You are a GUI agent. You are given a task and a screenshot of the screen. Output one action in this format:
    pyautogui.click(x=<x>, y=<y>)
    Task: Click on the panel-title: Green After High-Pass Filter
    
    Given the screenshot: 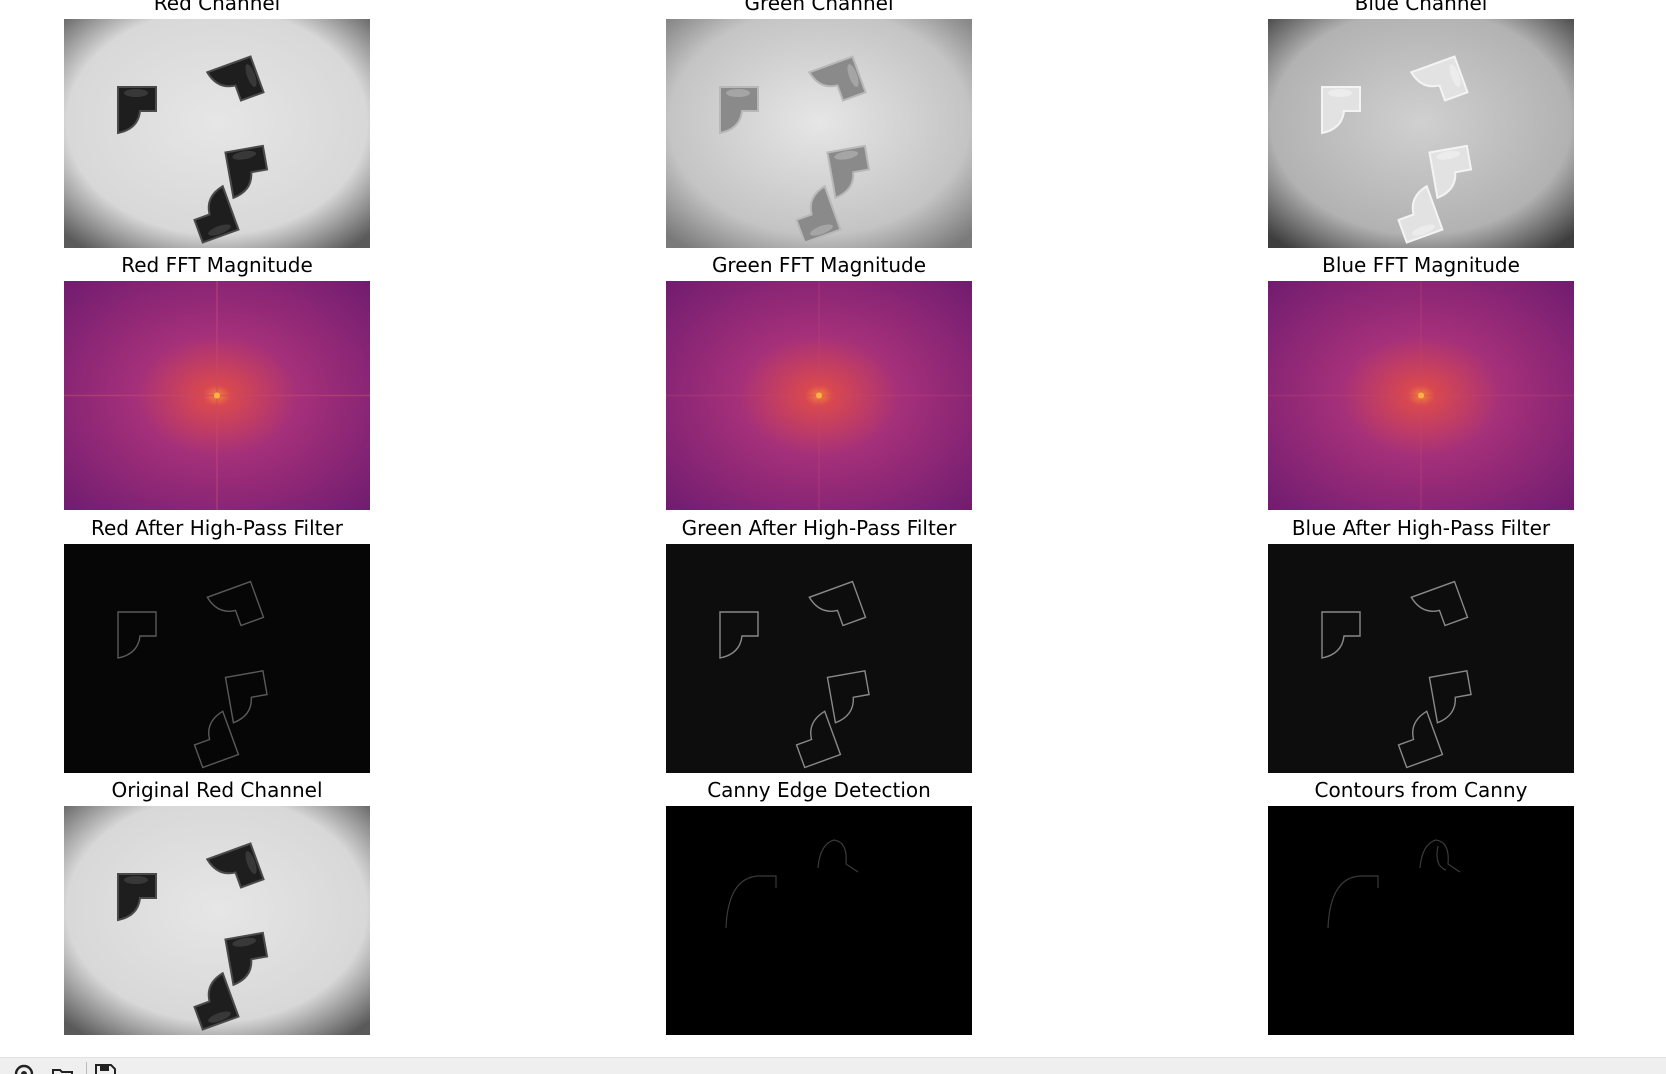 What is the action you would take?
    pyautogui.click(x=819, y=528)
    